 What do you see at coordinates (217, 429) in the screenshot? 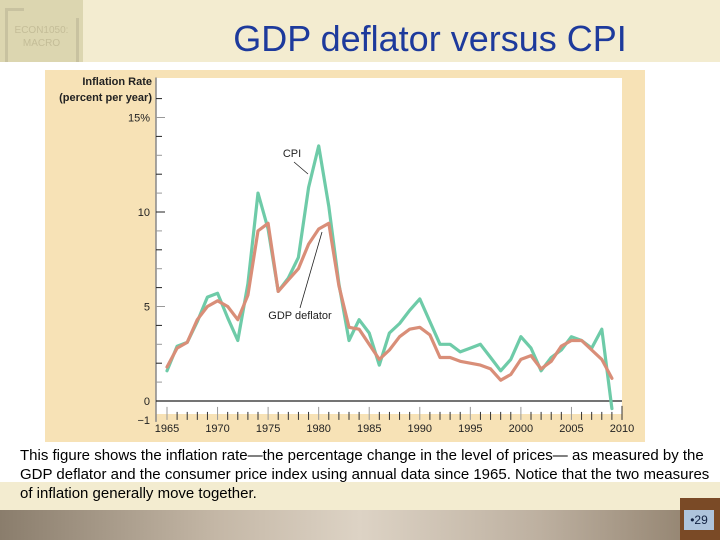
I see `x-tick-label: 1970` at bounding box center [217, 429].